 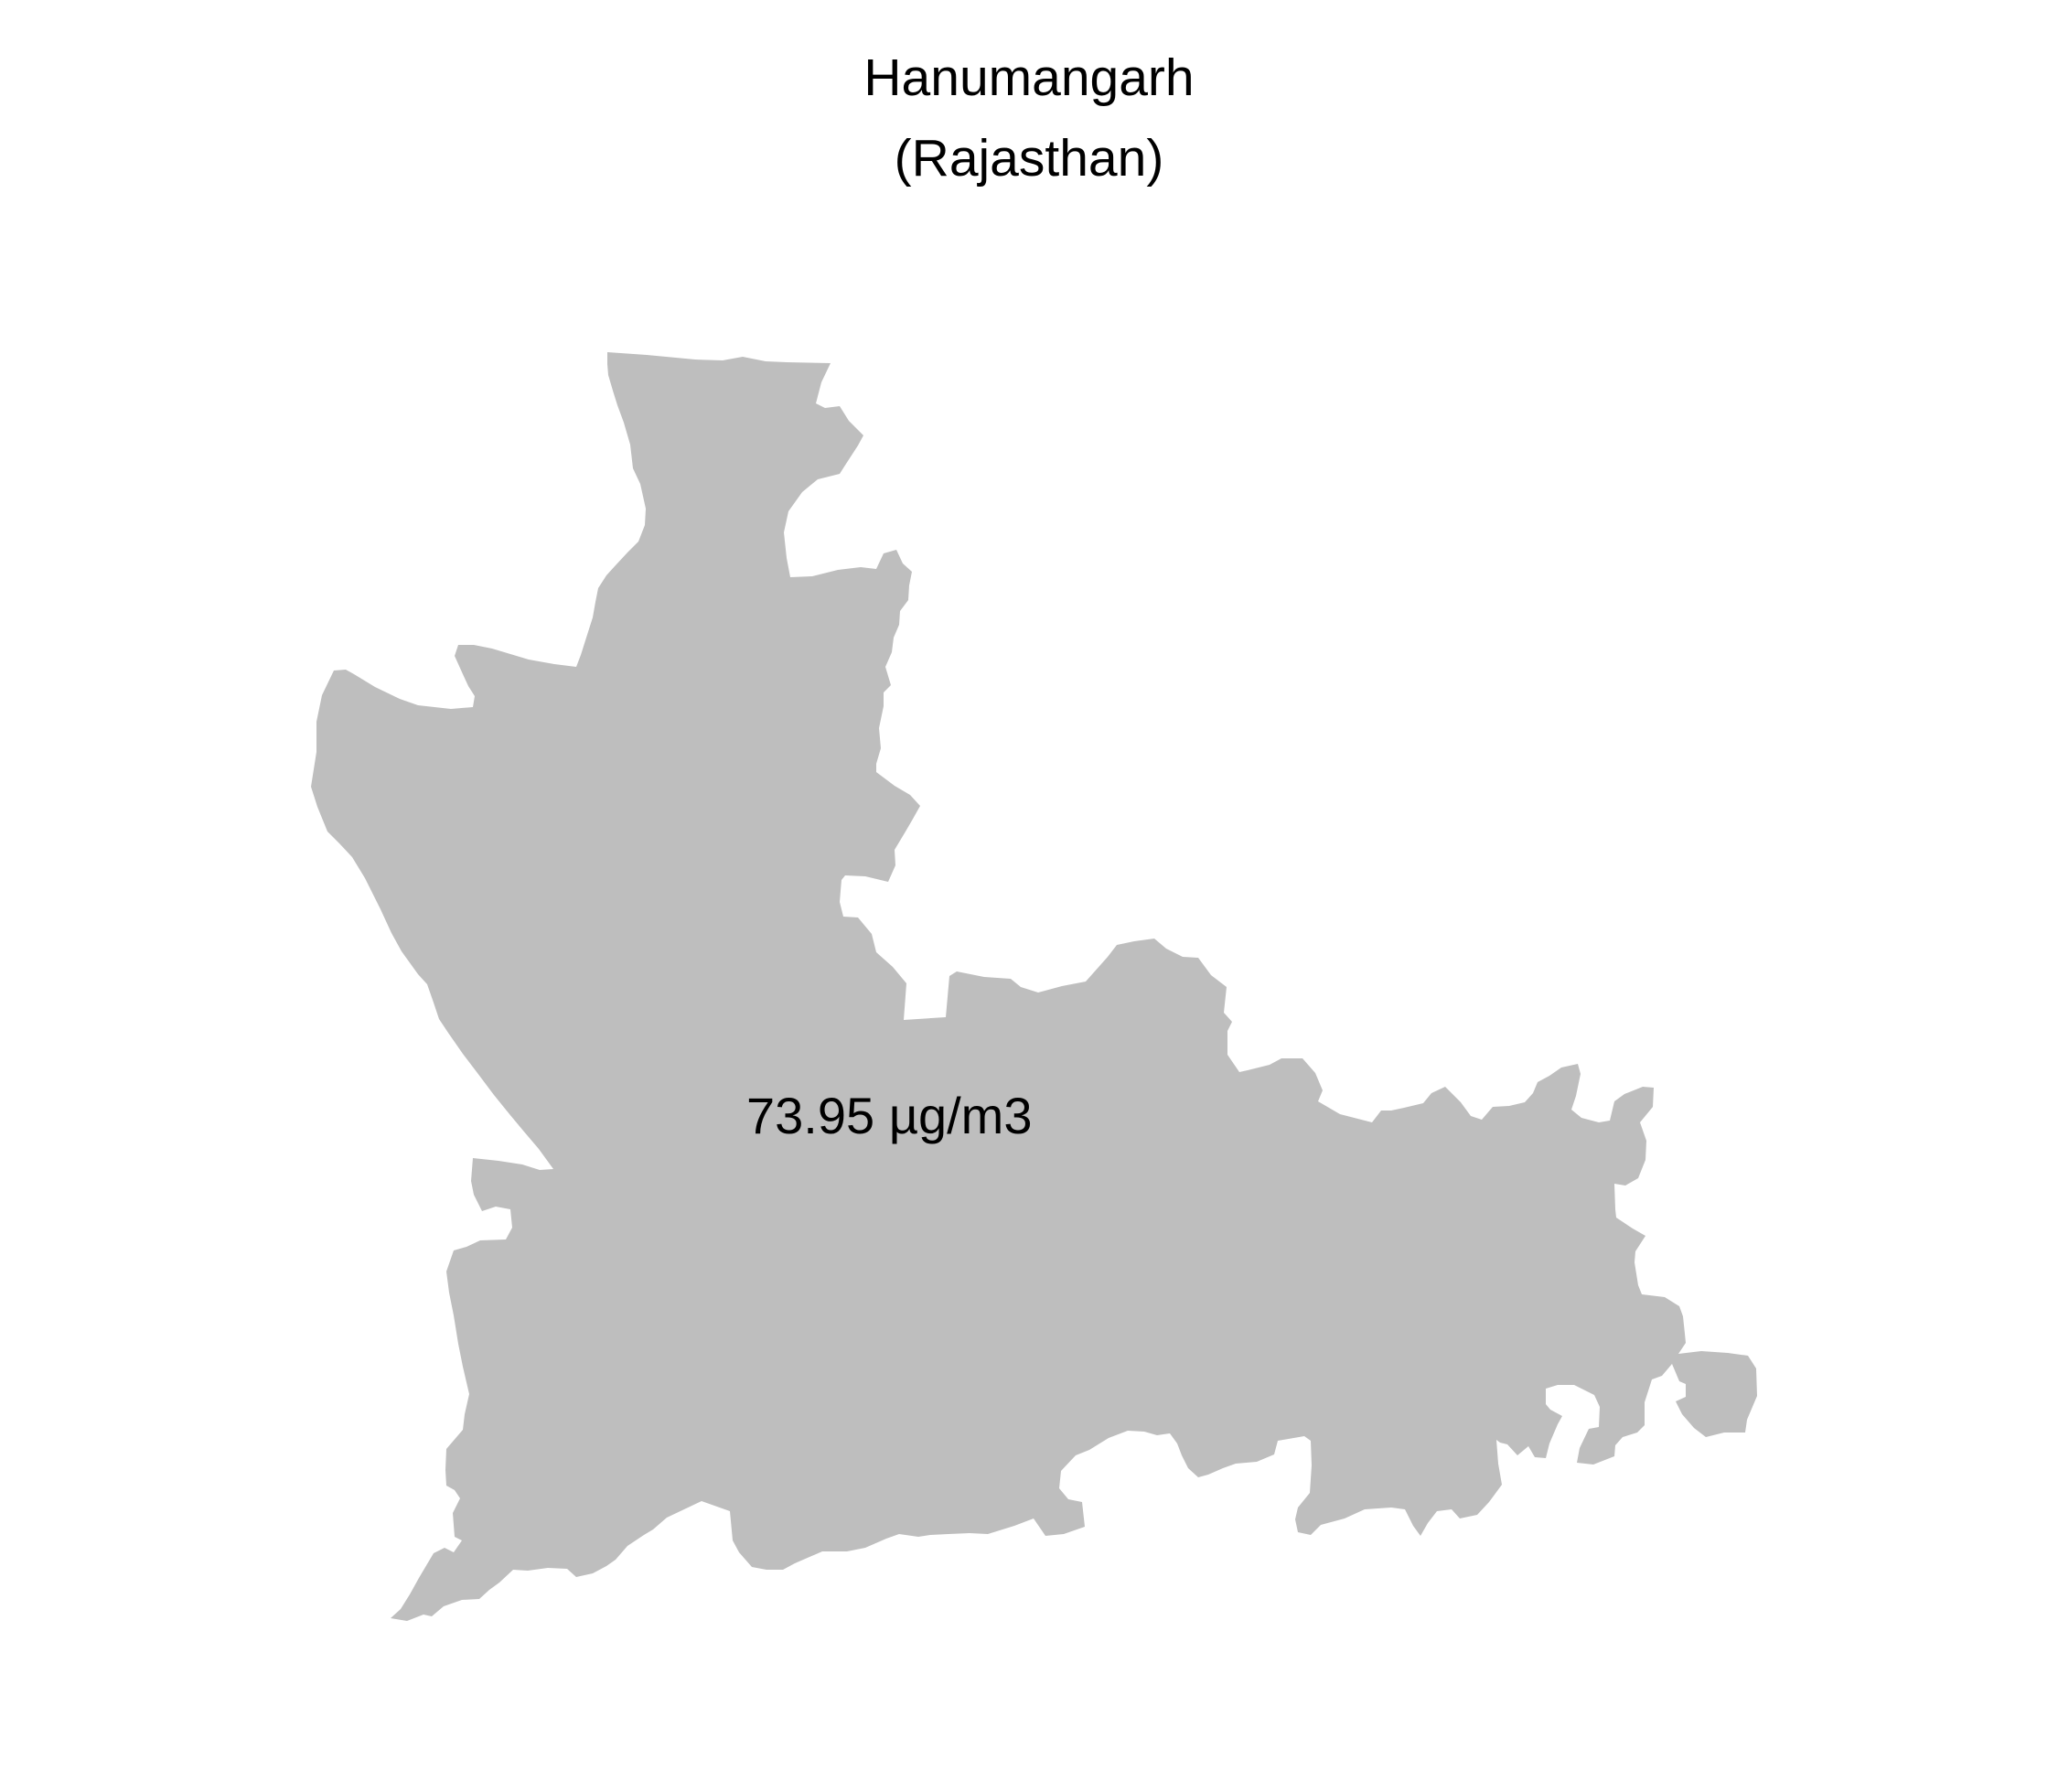 I want to click on map-title: Hanumangarh, so click(x=1029, y=77).